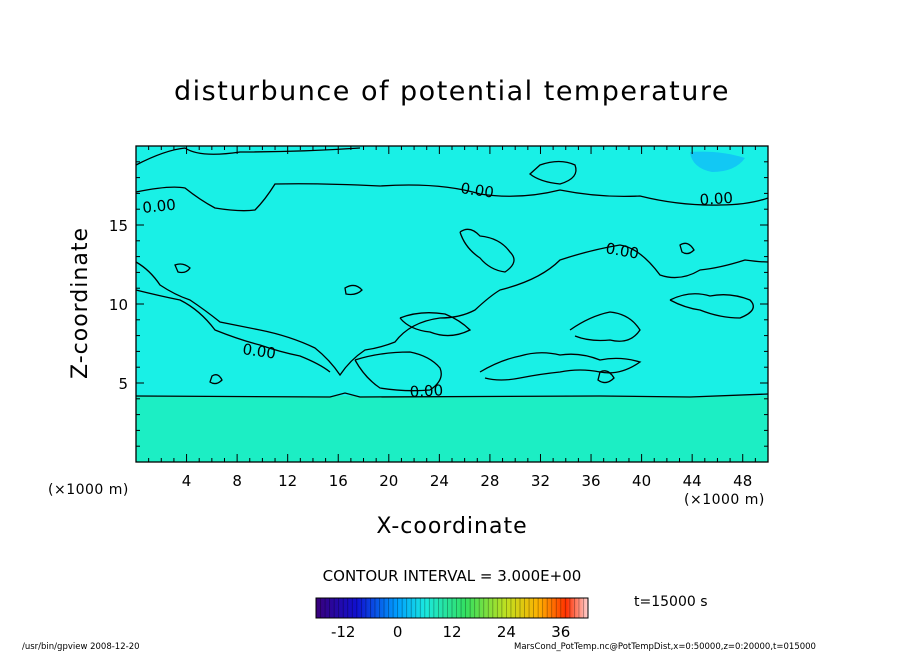 Image resolution: width=904 pixels, height=654 pixels. I want to click on lower-field, so click(452, 429).